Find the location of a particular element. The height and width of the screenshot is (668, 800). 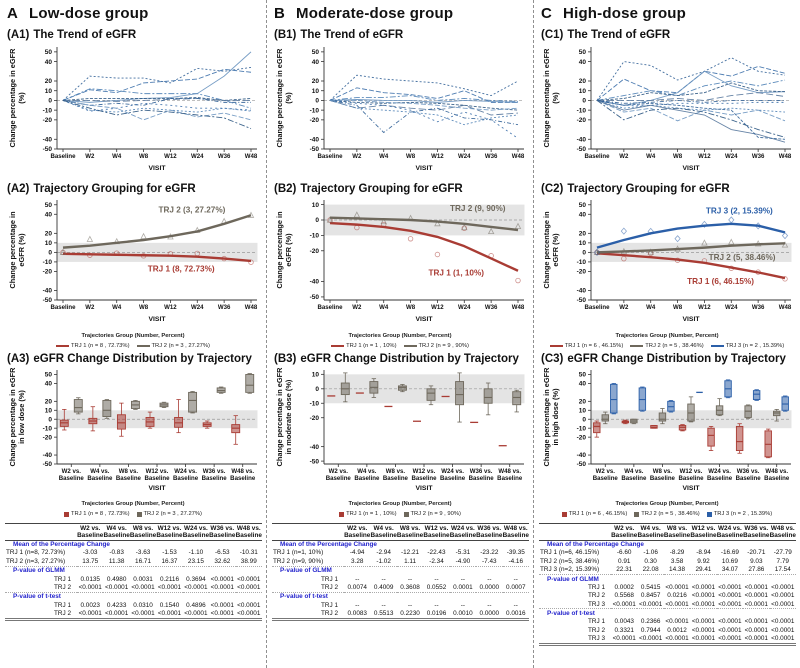

x-tick-label: W24 vs. is located at coordinates (185, 471).